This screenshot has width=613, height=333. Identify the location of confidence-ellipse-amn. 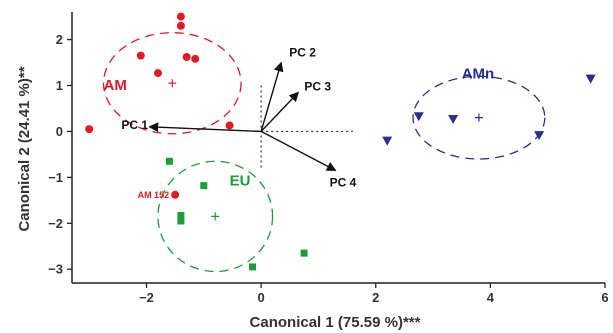
(479, 117).